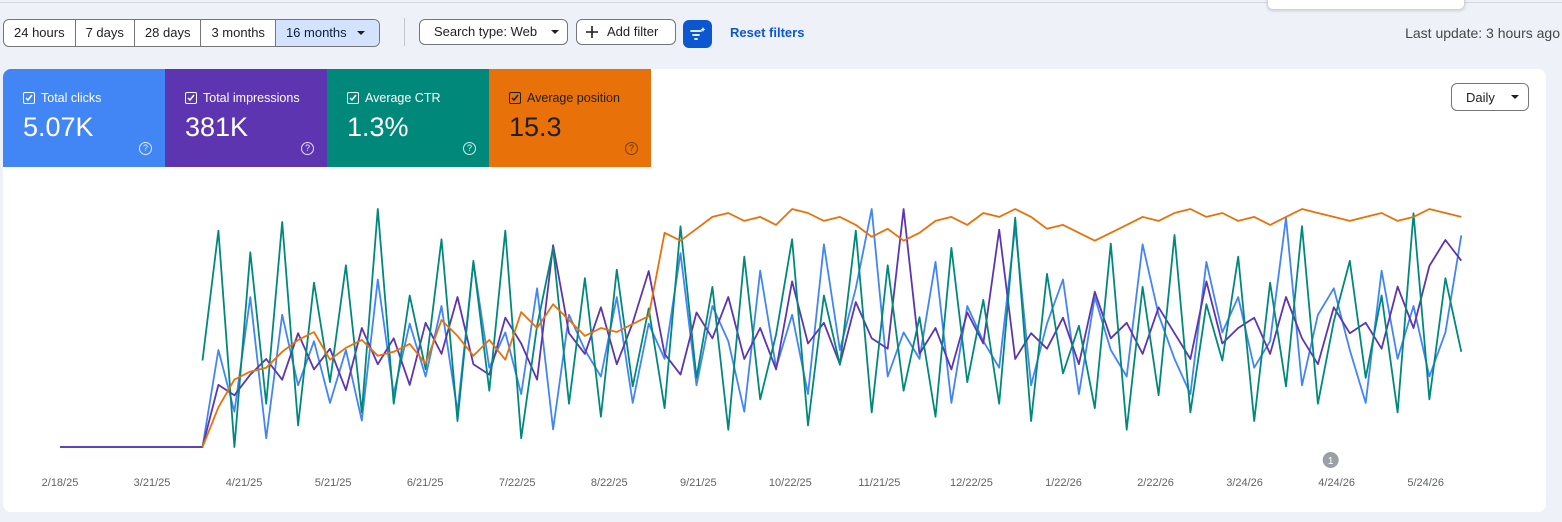  Describe the element at coordinates (633, 31) in the screenshot. I see `add-filter-label: Add filter` at that location.